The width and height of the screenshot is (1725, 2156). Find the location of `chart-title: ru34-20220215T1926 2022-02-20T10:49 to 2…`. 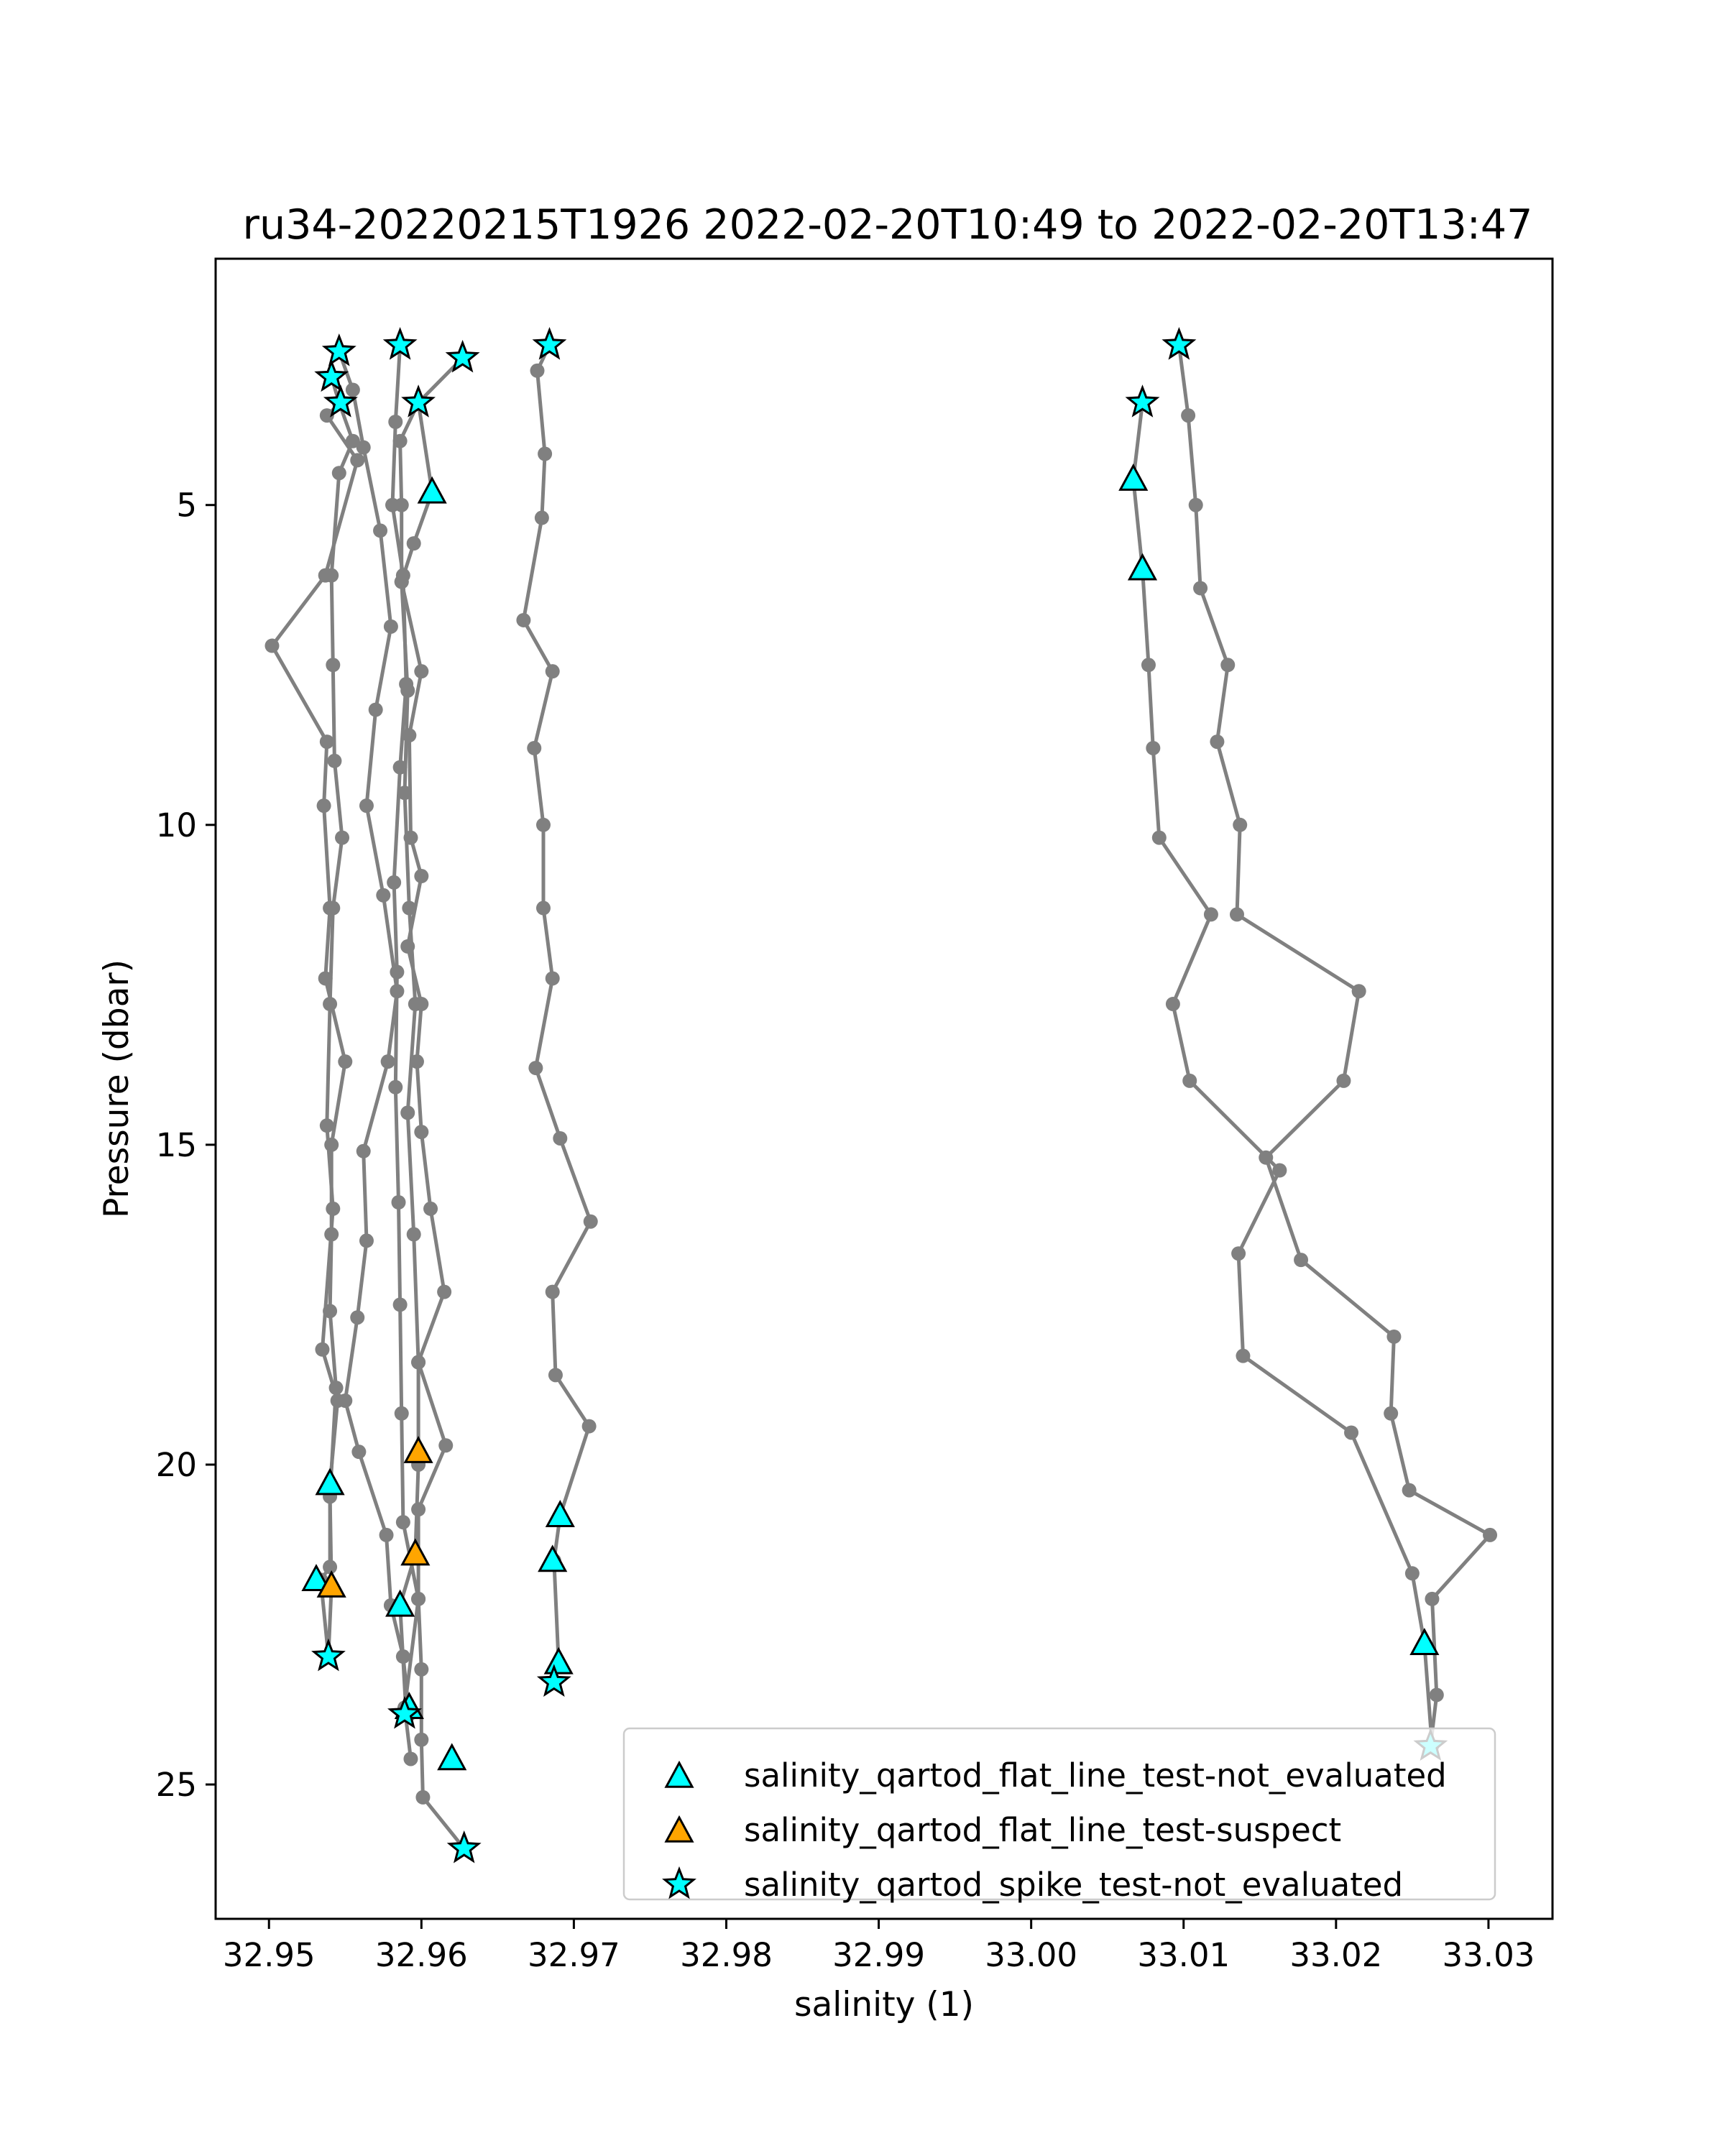

chart-title: ru34-20220215T1926 2022-02-20T10:49 to 2… is located at coordinates (888, 225).